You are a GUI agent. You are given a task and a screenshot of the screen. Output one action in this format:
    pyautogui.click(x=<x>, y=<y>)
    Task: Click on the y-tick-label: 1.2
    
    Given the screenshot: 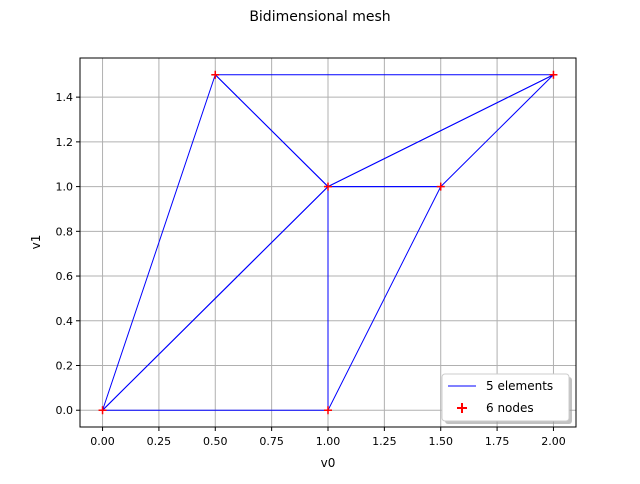 What is the action you would take?
    pyautogui.click(x=65, y=142)
    